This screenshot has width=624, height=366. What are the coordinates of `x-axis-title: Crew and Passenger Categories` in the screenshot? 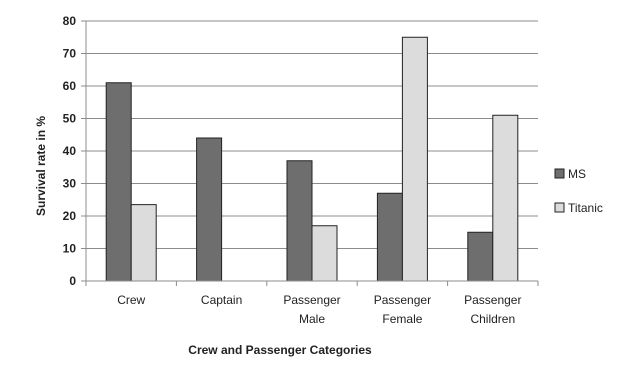 It's located at (280, 350).